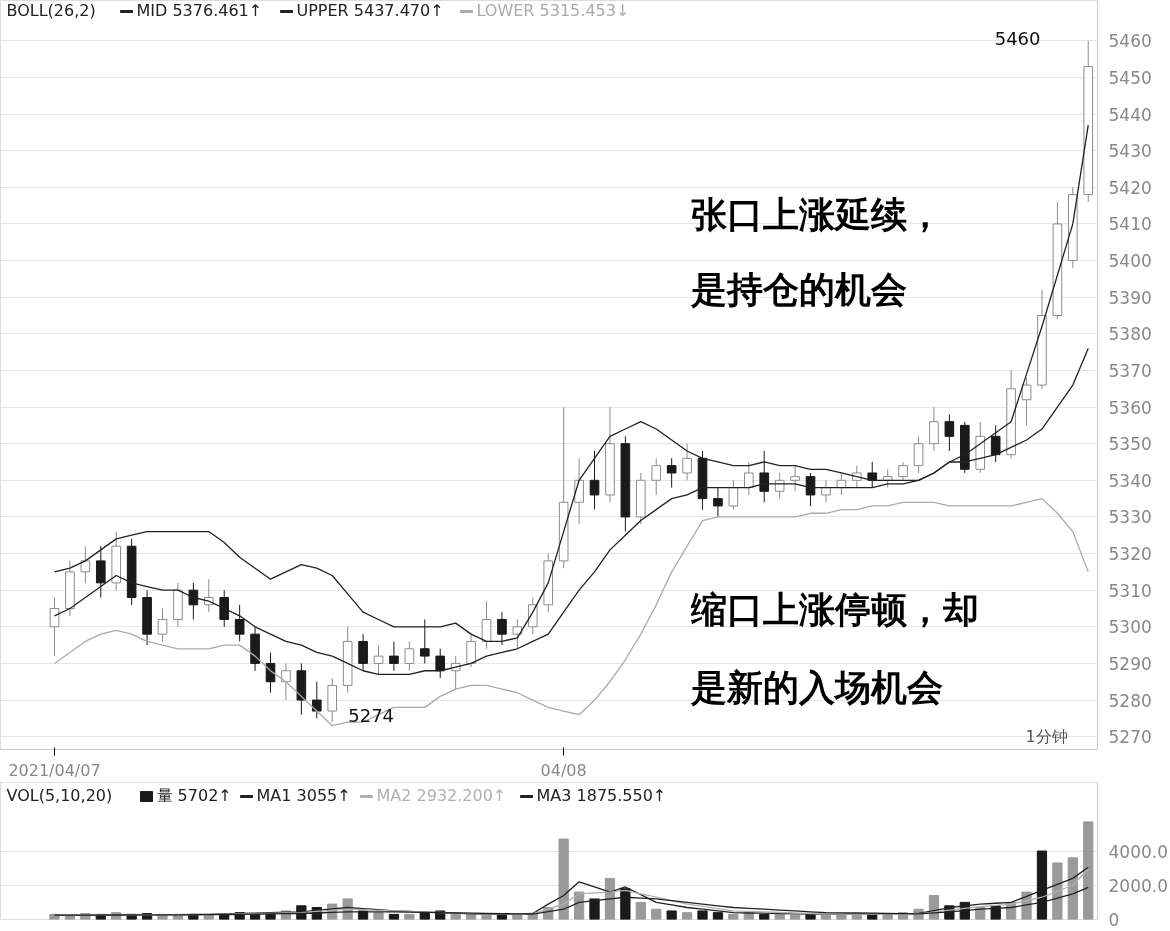 The height and width of the screenshot is (931, 1170). What do you see at coordinates (54, 770) in the screenshot?
I see `x-tick-label: 2021/04/07` at bounding box center [54, 770].